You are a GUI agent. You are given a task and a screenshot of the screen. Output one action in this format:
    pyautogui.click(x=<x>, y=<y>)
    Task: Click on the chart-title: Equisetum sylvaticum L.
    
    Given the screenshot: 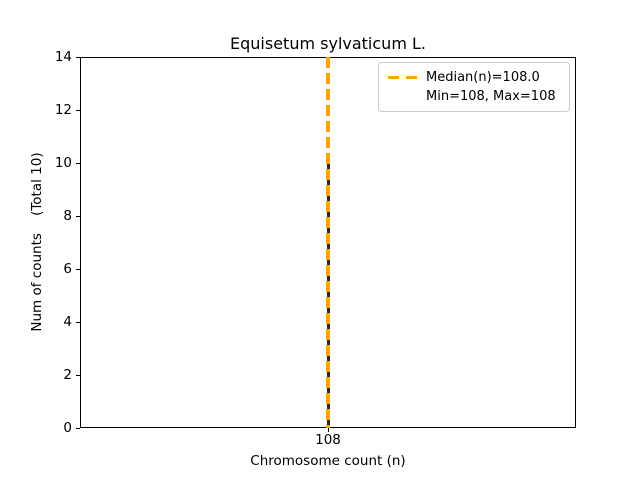 What is the action you would take?
    pyautogui.click(x=328, y=43)
    